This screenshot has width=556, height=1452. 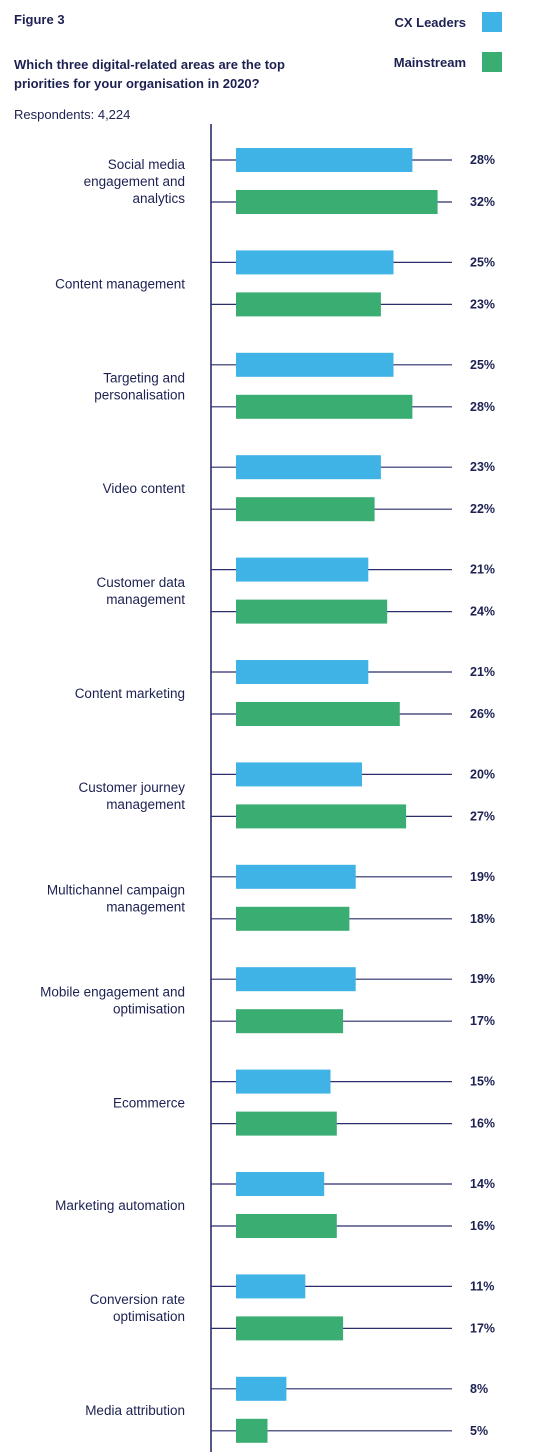 What do you see at coordinates (479, 1389) in the screenshot?
I see `value-label: 8%` at bounding box center [479, 1389].